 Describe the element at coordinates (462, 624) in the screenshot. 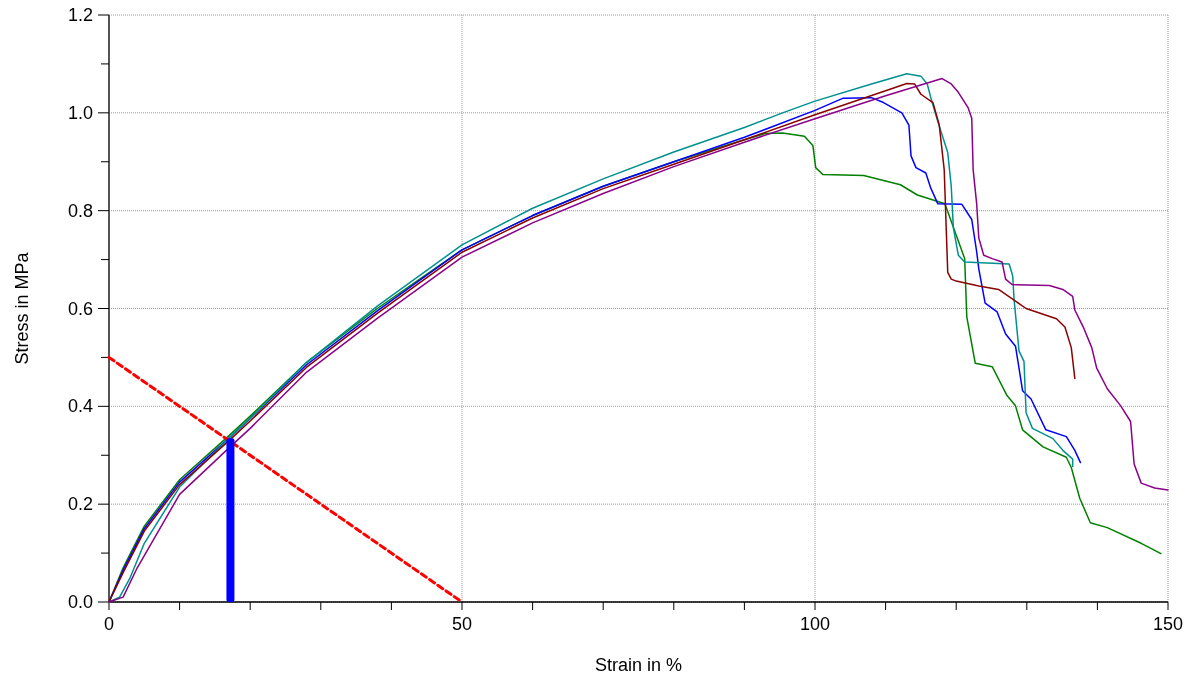

I see `x-tick-label: 50` at that location.